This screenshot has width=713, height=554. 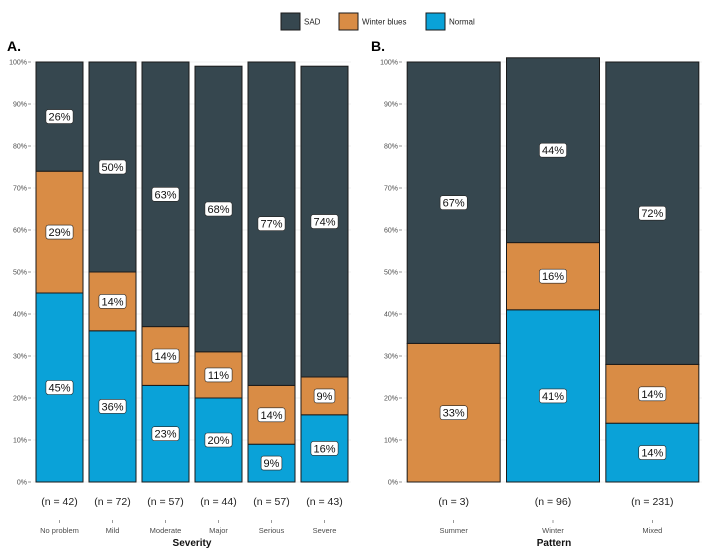 I want to click on y-tick-label-0-4: 40%, so click(x=20, y=315).